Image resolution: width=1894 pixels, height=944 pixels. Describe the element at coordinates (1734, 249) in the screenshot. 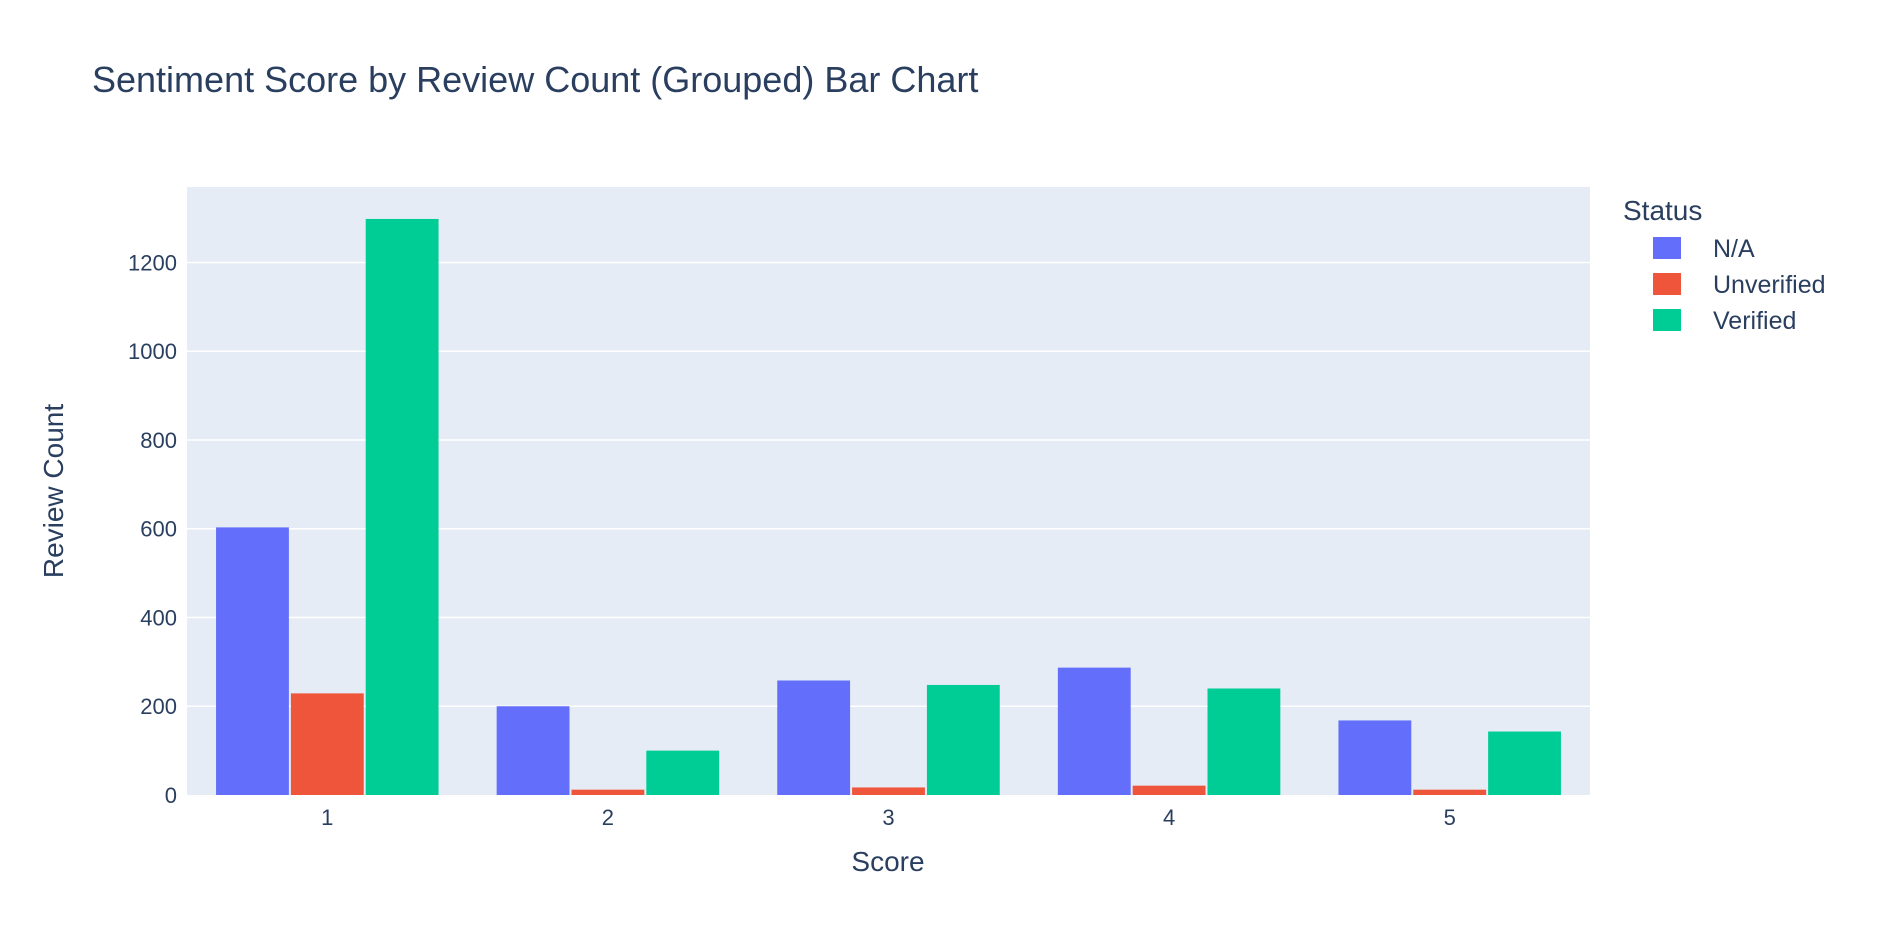

I see `legend-label: N/A` at that location.